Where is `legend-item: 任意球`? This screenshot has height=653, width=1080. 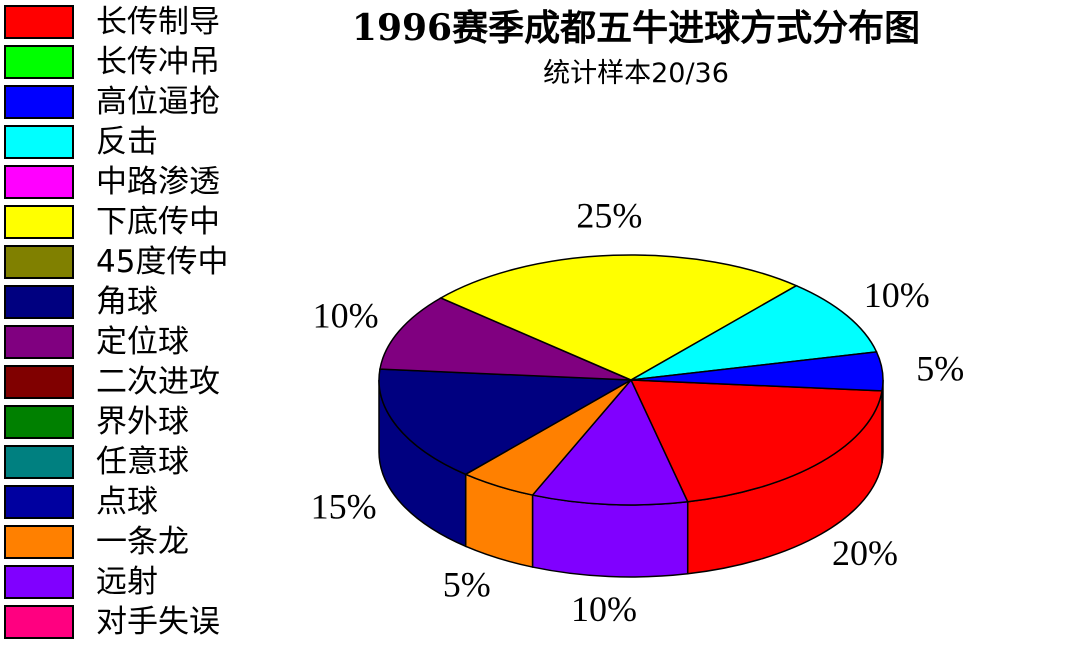 legend-item: 任意球 is located at coordinates (96, 462).